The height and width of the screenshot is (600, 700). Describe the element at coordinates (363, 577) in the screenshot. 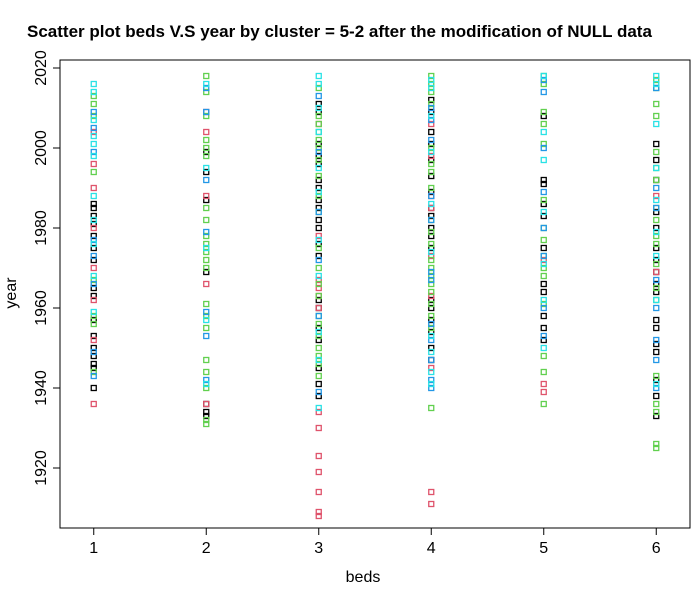

I see `x-axis-label: beds` at that location.